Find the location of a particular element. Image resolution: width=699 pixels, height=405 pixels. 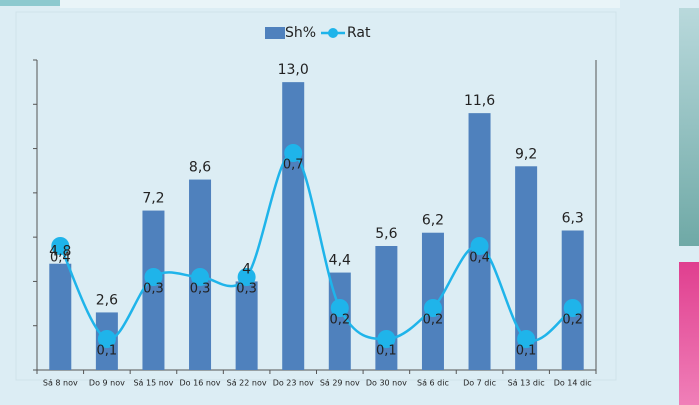

x-tick-label: Do 23 nov is located at coordinates (293, 383).